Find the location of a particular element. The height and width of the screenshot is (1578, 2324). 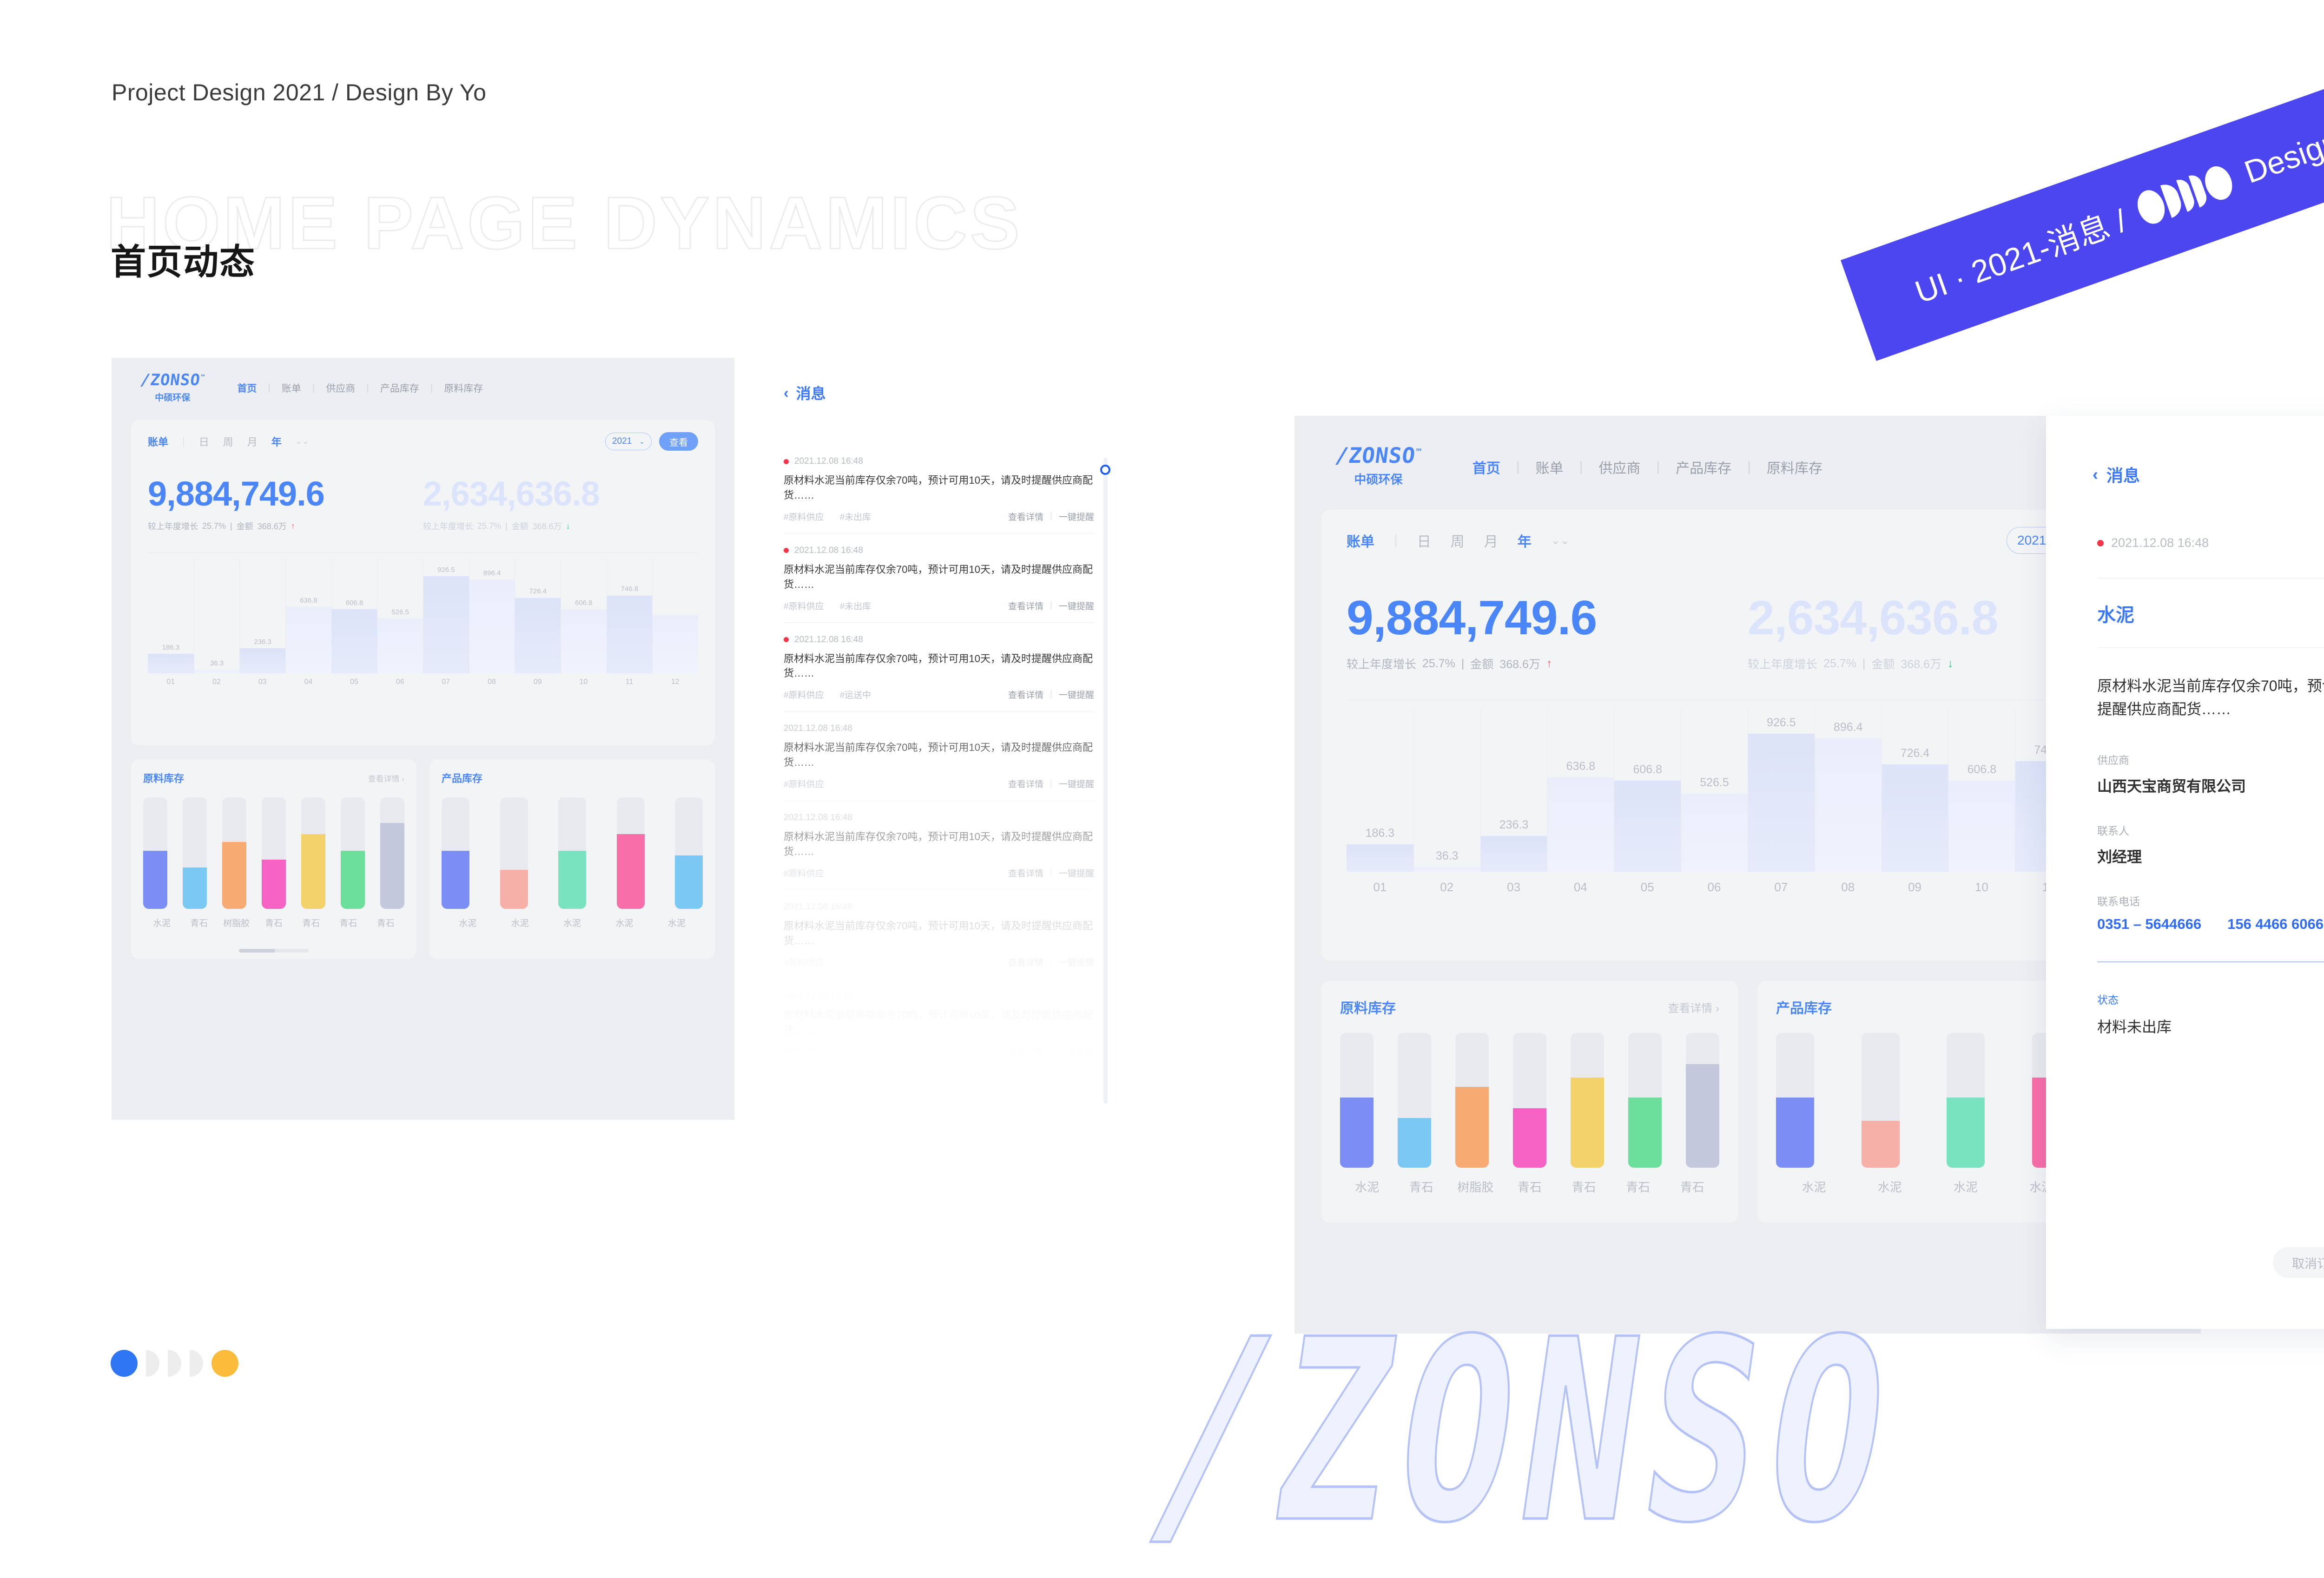

large-nav-items: 首页 | 账单 | 供应商 | 产品库存 | 原料库存 is located at coordinates (1647, 467).